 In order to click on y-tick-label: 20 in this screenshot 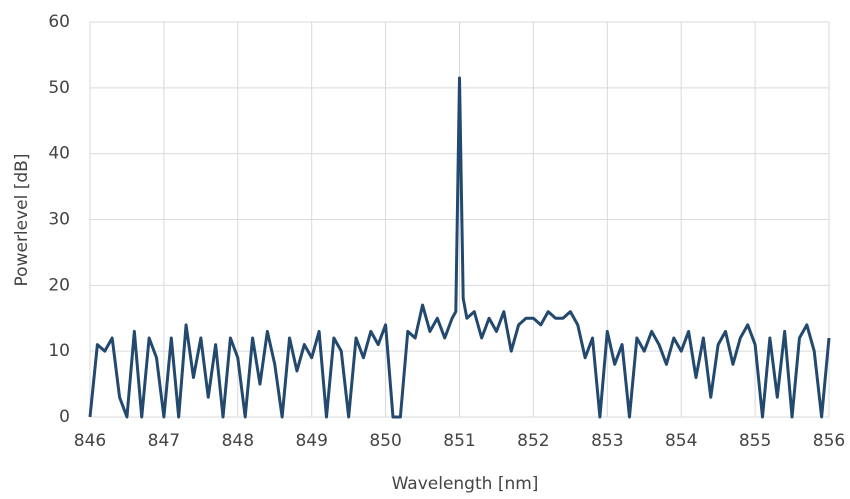, I will do `click(59, 285)`.